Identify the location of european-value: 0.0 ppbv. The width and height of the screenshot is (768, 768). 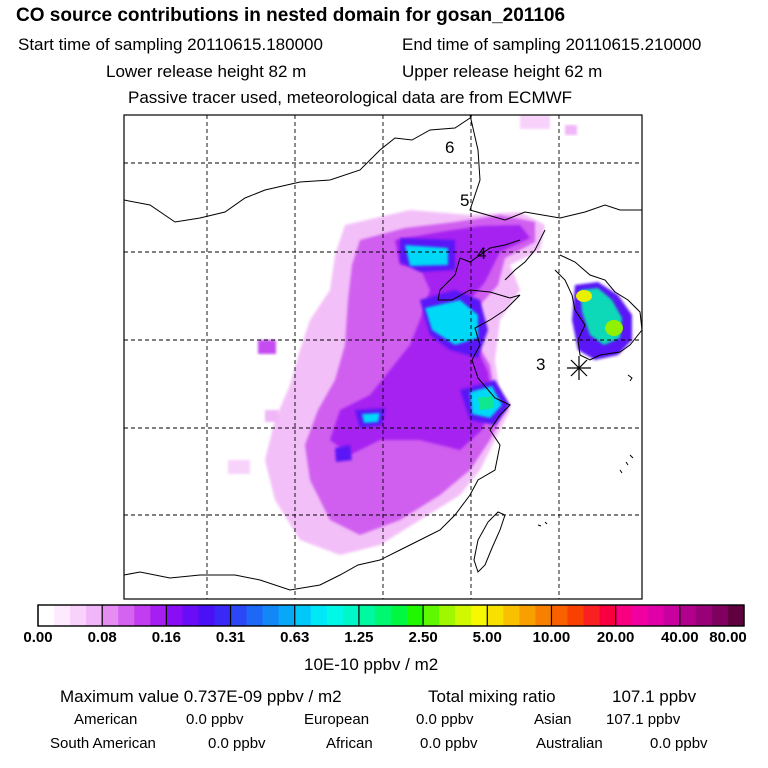
(445, 719).